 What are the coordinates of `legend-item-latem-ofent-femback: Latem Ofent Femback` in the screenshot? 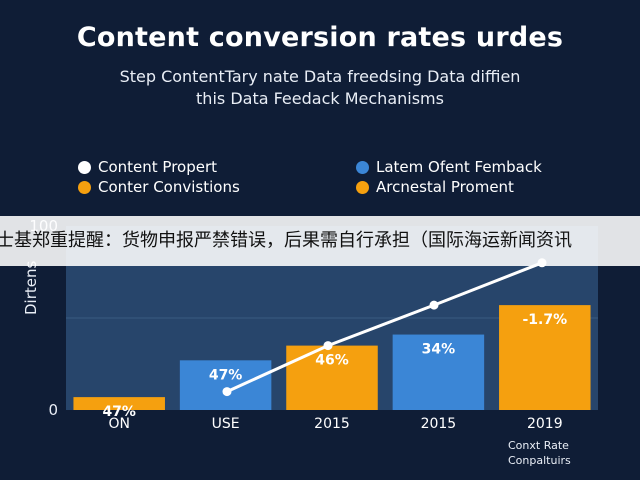 It's located at (449, 167).